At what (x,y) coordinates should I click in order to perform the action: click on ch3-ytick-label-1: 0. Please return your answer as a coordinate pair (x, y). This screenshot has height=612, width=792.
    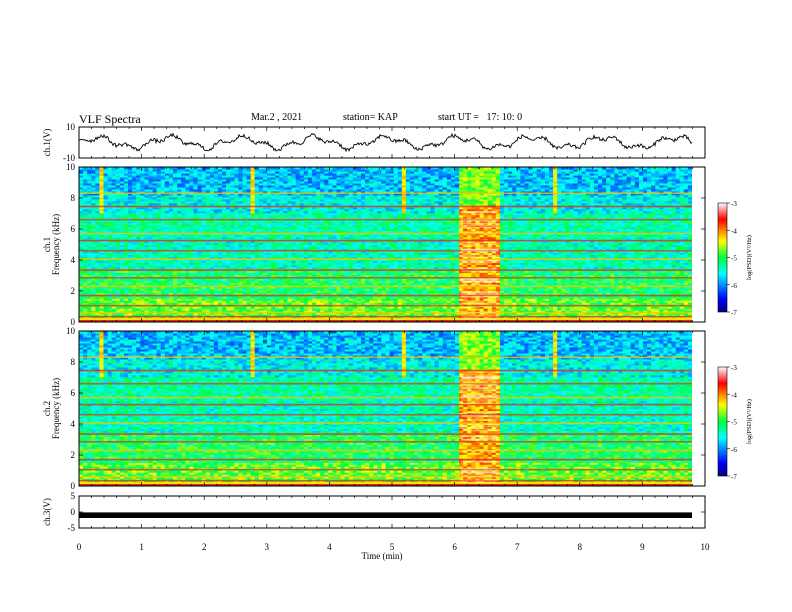
    Looking at the image, I should click on (73, 512).